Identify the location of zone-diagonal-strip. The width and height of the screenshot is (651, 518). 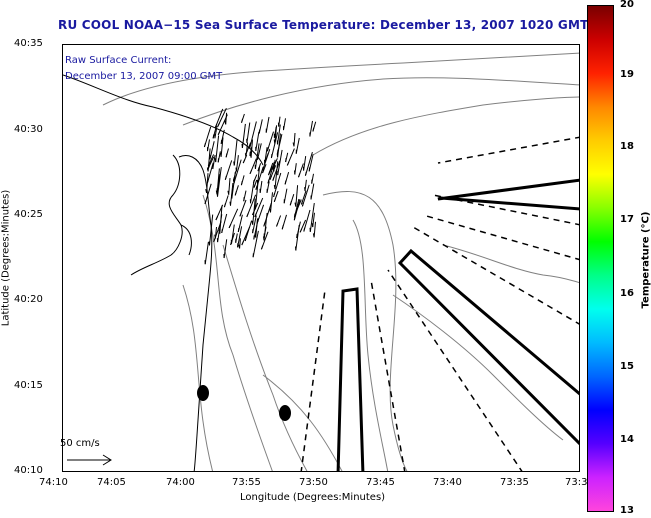
(488, 347).